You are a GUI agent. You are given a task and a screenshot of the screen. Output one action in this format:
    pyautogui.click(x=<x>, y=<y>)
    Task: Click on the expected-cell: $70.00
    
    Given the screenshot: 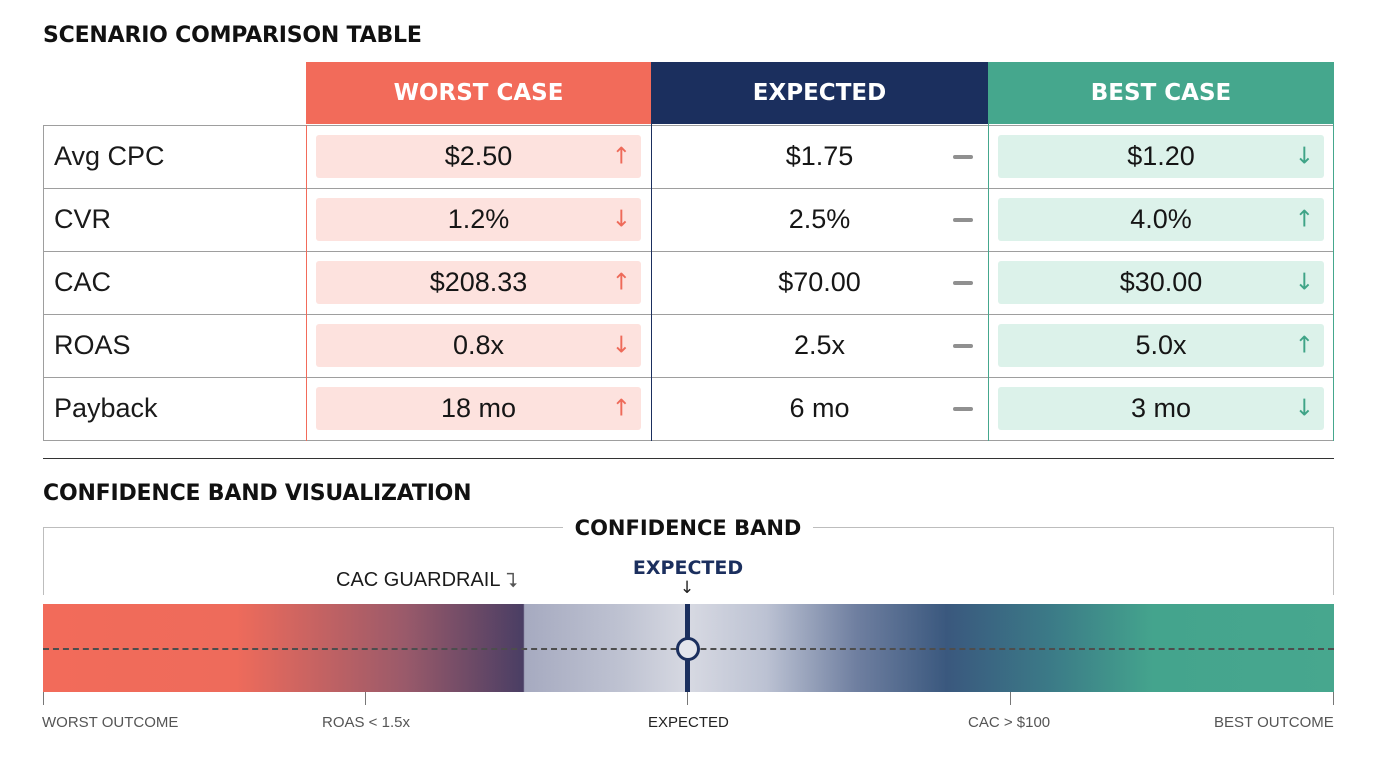 What is the action you would take?
    pyautogui.click(x=819, y=282)
    